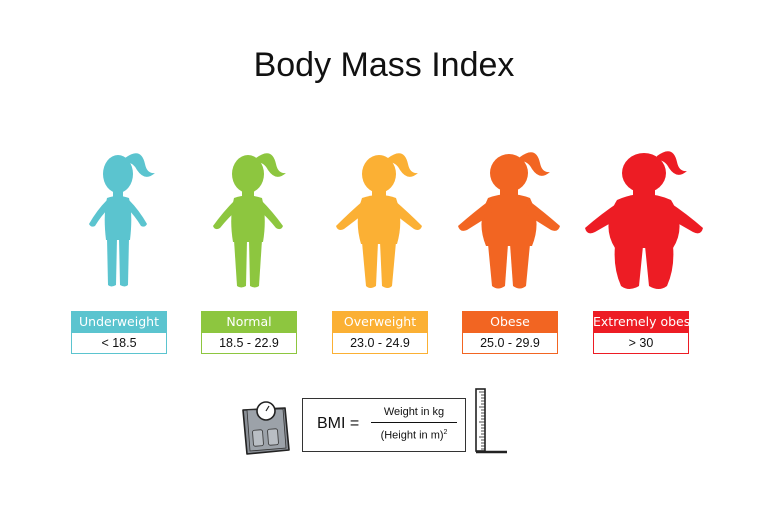 This screenshot has width=768, height=512. I want to click on formula-denominator-wrap: (Height in m)2, so click(414, 434).